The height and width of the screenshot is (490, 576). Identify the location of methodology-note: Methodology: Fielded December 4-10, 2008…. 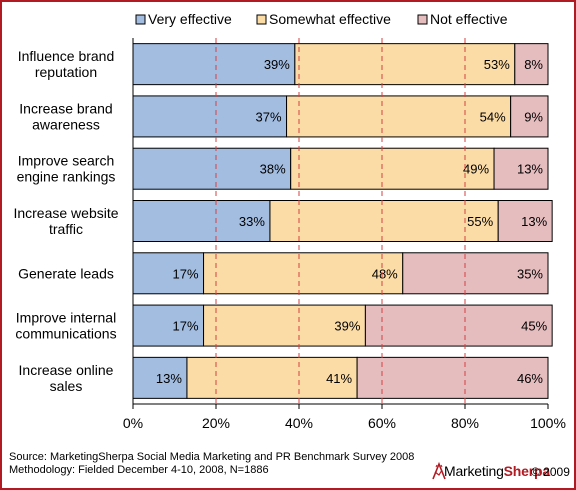
(139, 470).